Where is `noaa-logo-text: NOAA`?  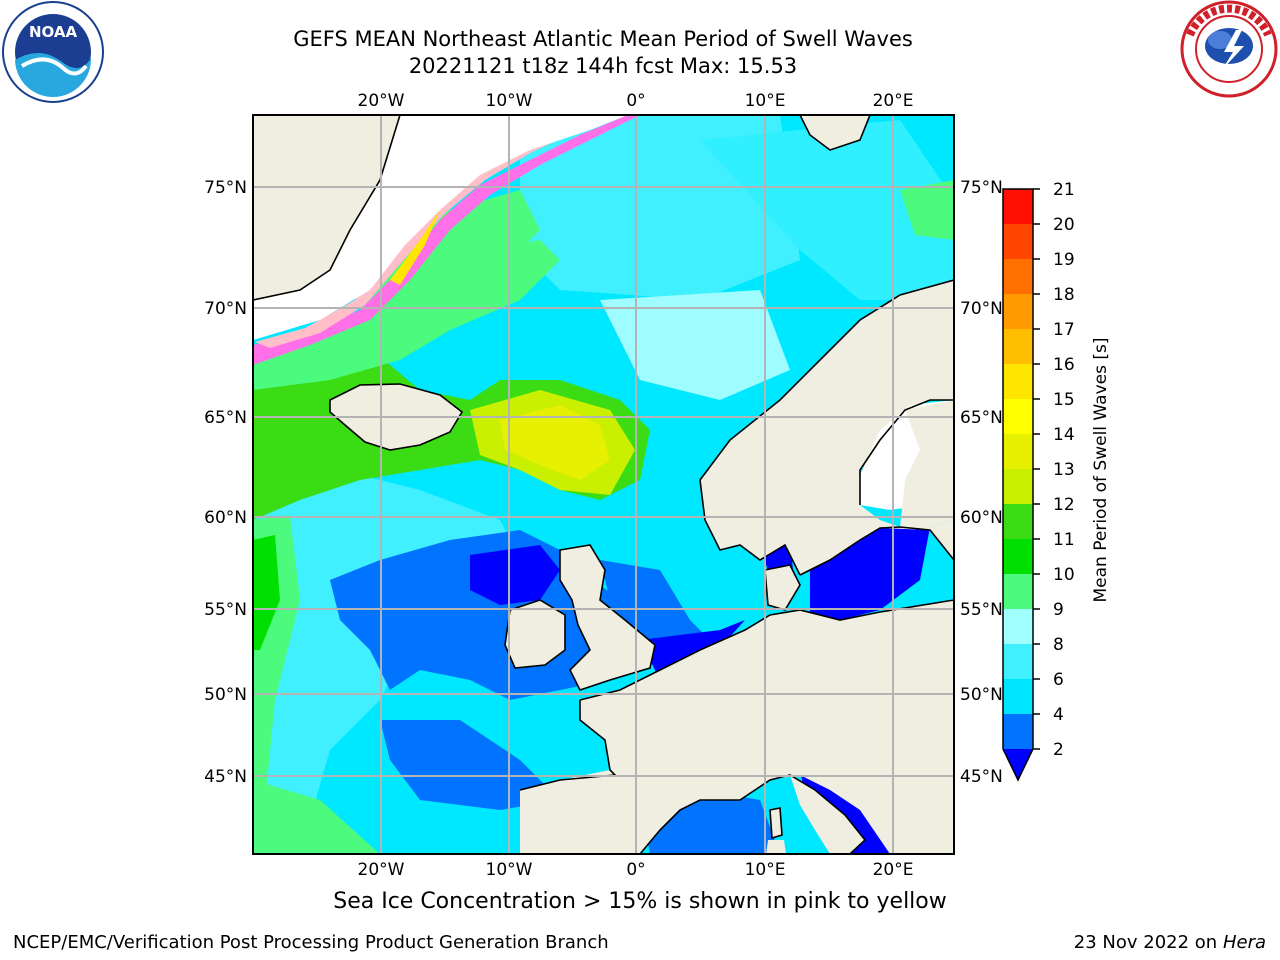 noaa-logo-text: NOAA is located at coordinates (53, 32).